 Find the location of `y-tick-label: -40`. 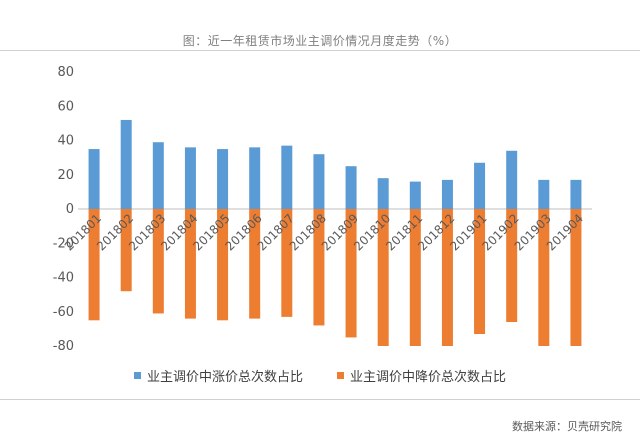

y-tick-label: -40 is located at coordinates (63, 278).